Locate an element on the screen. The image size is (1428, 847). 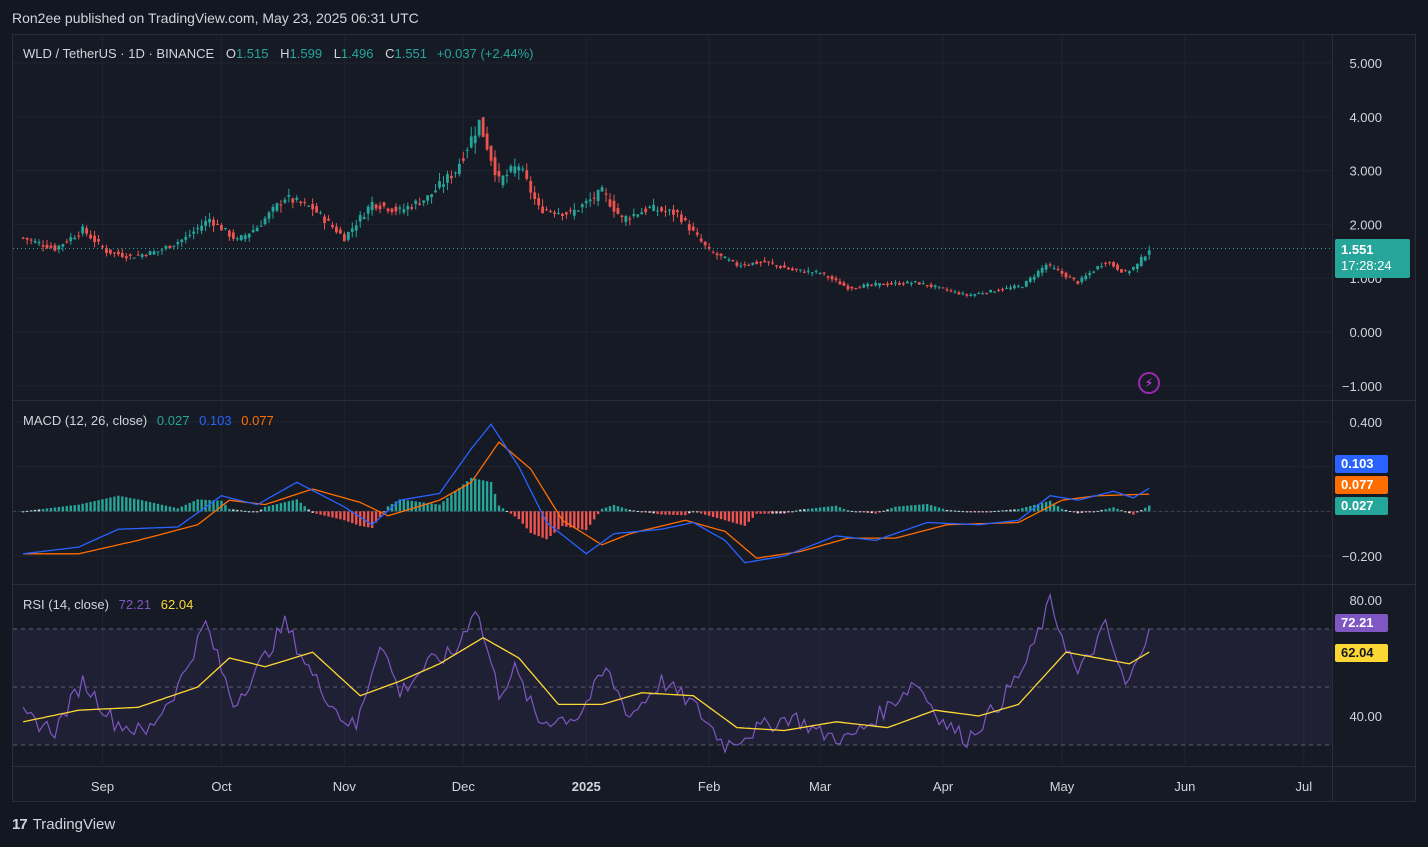
macd-line-value: 0.103 is located at coordinates (215, 420).